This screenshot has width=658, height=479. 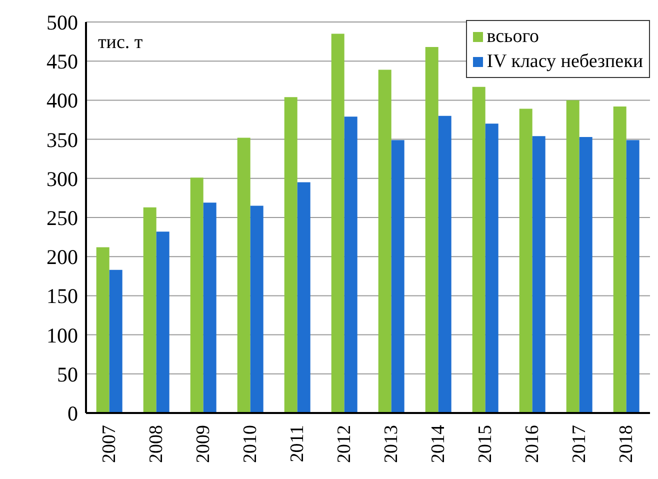 I want to click on x-tick-label: 2013, so click(x=391, y=444).